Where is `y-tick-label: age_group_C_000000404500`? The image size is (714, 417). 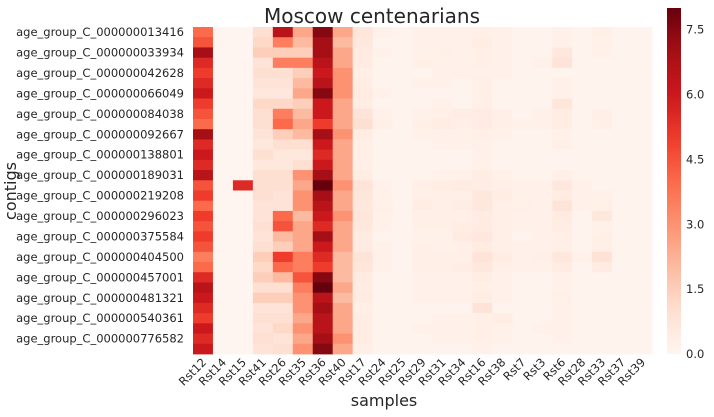 y-tick-label: age_group_C_000000404500 is located at coordinates (100, 257).